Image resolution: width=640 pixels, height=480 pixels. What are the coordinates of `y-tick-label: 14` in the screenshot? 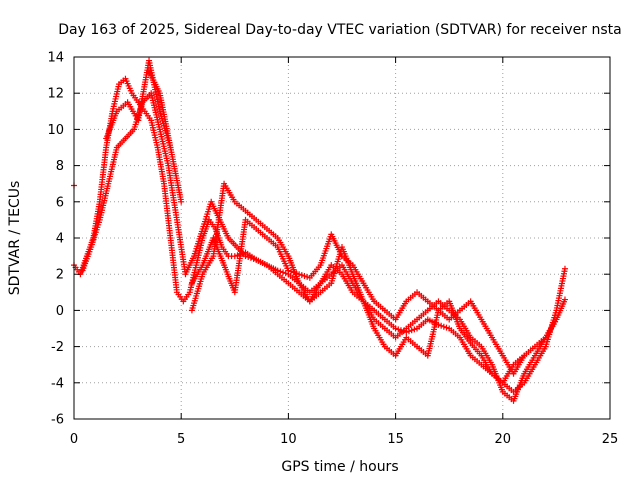 It's located at (55, 58).